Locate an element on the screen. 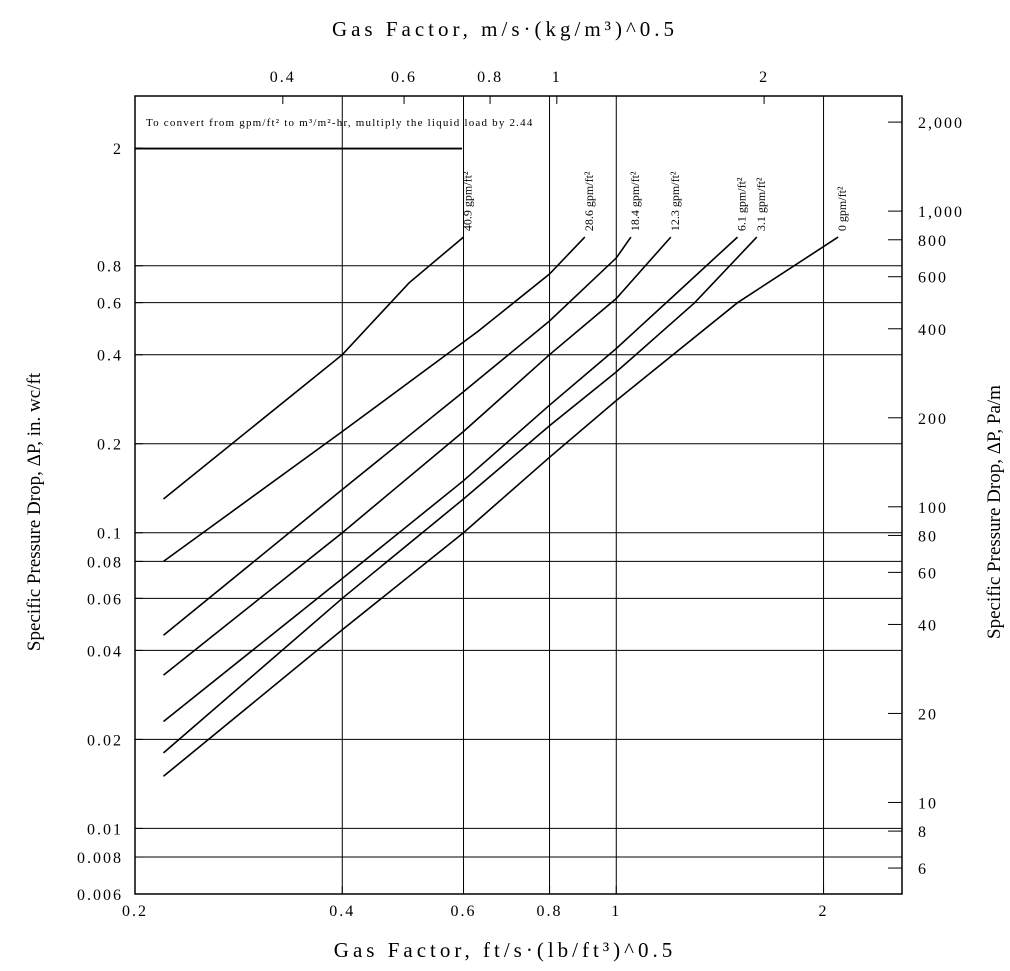 Image resolution: width=1010 pixels, height=971 pixels. series-label: 18.4 gpm/ft² is located at coordinates (635, 201).